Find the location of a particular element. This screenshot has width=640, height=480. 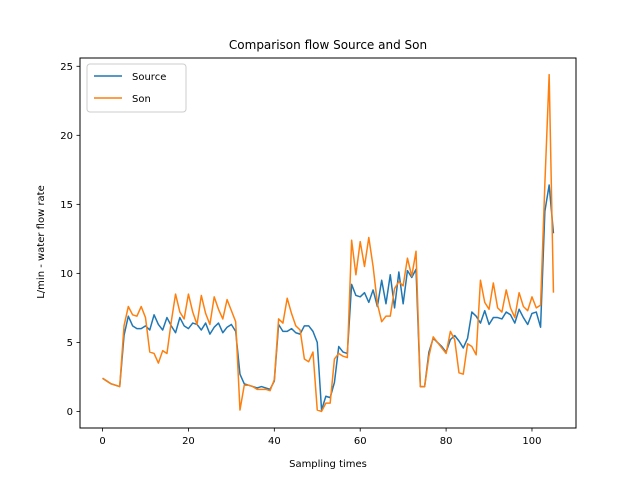

legend: Source Son is located at coordinates (136, 88).